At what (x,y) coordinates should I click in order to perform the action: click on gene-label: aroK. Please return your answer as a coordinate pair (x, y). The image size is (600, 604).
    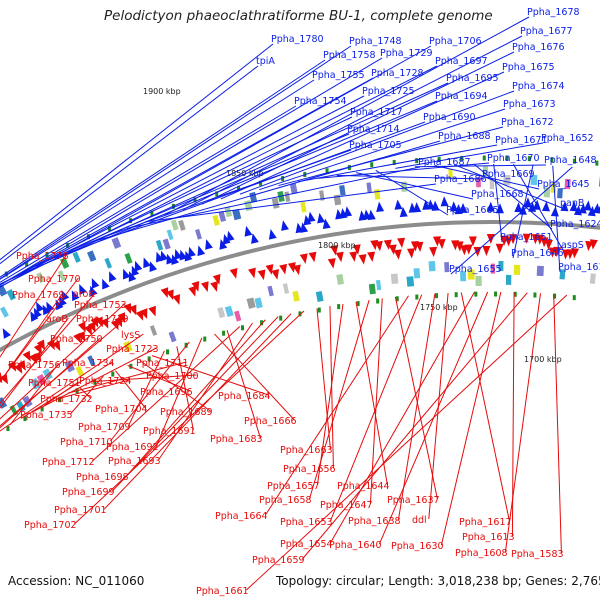
    Looking at the image, I should click on (84, 294).